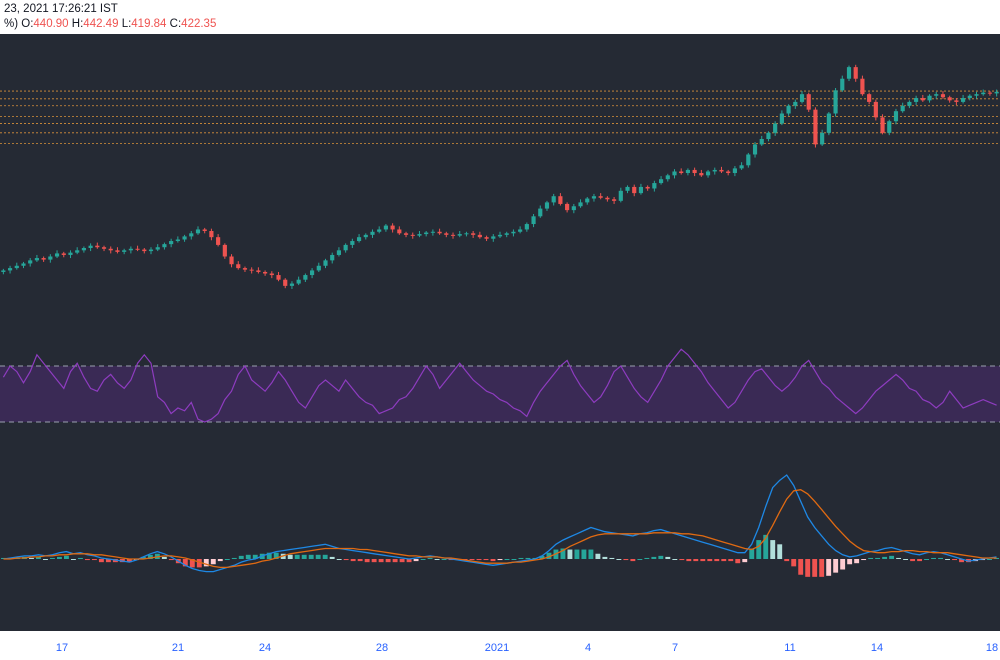  I want to click on x-tick-label: 17, so click(62, 648).